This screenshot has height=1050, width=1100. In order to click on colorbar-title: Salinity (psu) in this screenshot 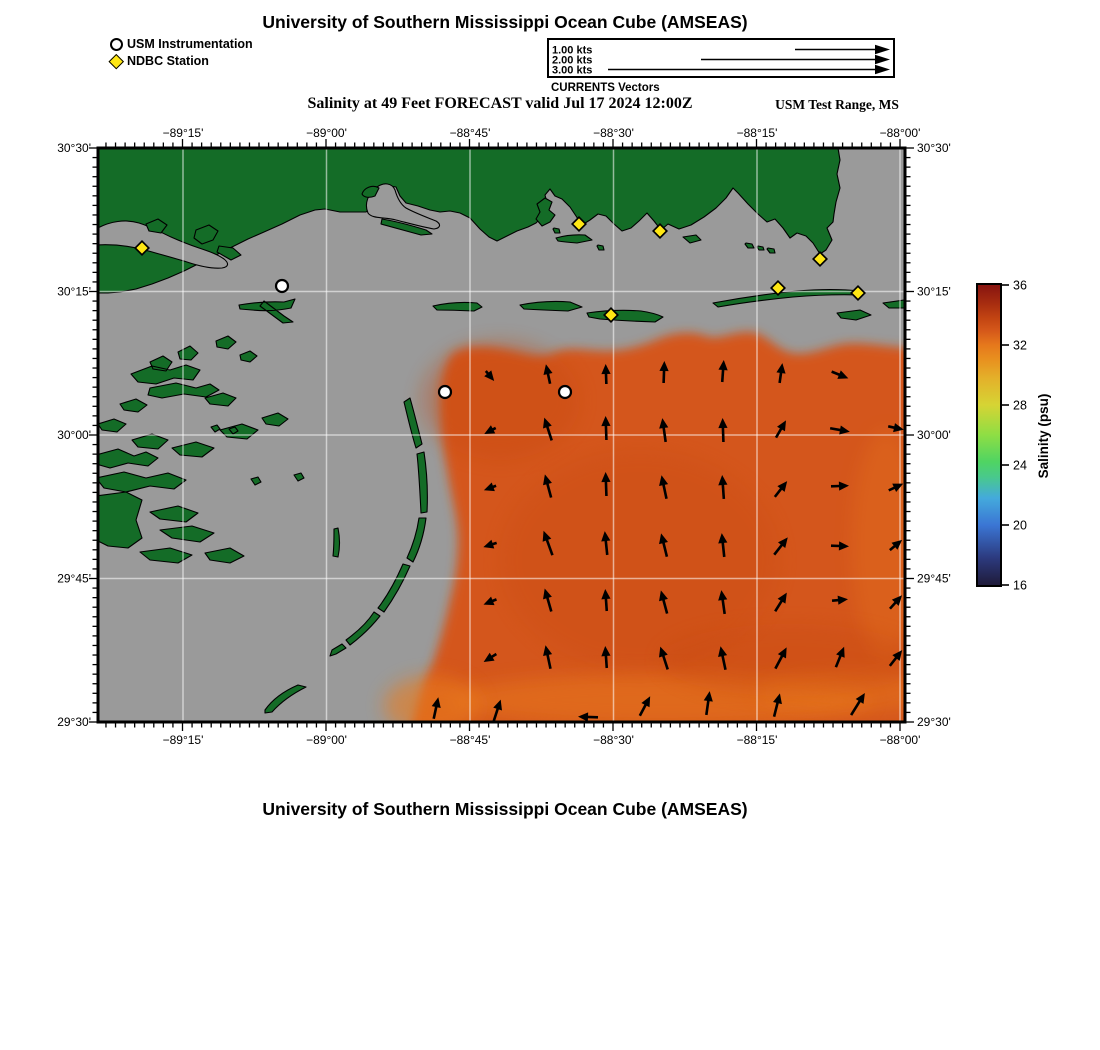, I will do `click(1043, 436)`.